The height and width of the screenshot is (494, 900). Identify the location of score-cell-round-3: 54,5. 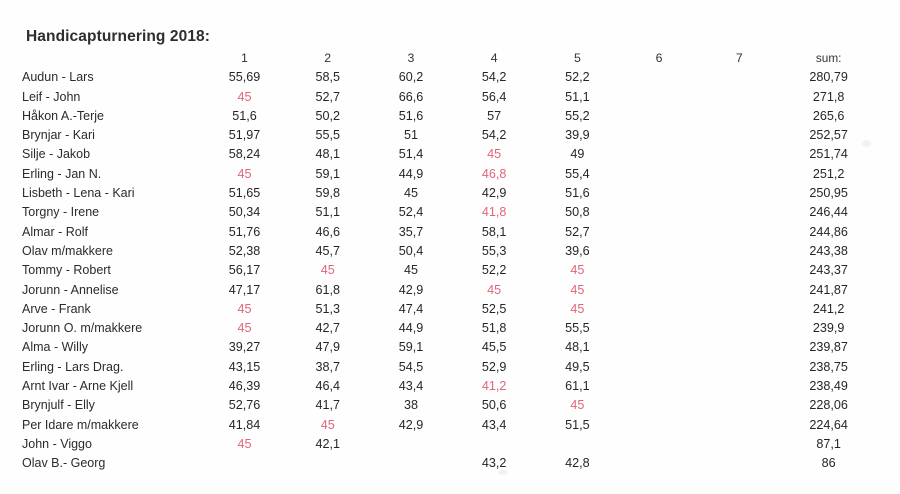
(411, 366).